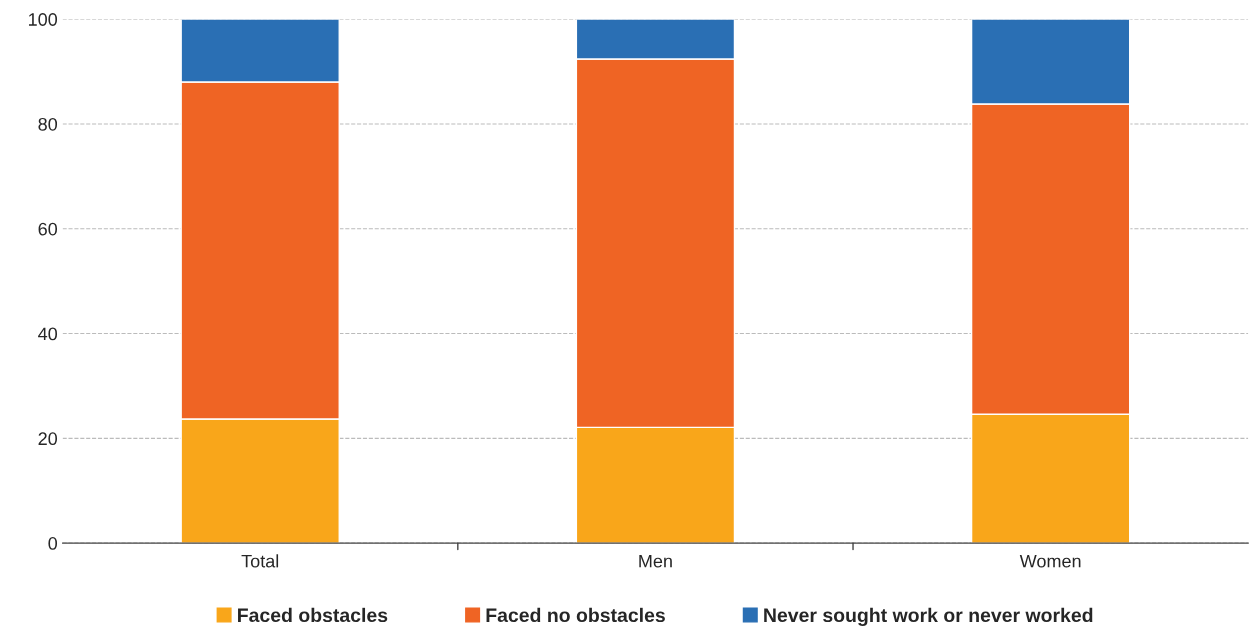 This screenshot has height=639, width=1252. What do you see at coordinates (655, 561) in the screenshot?
I see `x-tick-label: Men` at bounding box center [655, 561].